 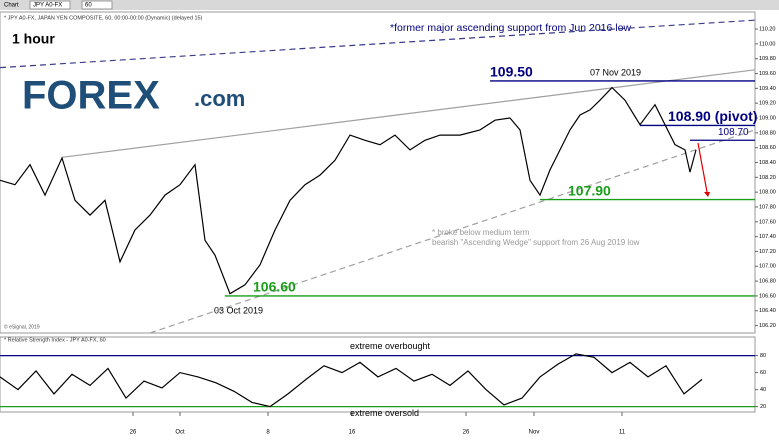 I want to click on trendline, so click(x=378, y=44).